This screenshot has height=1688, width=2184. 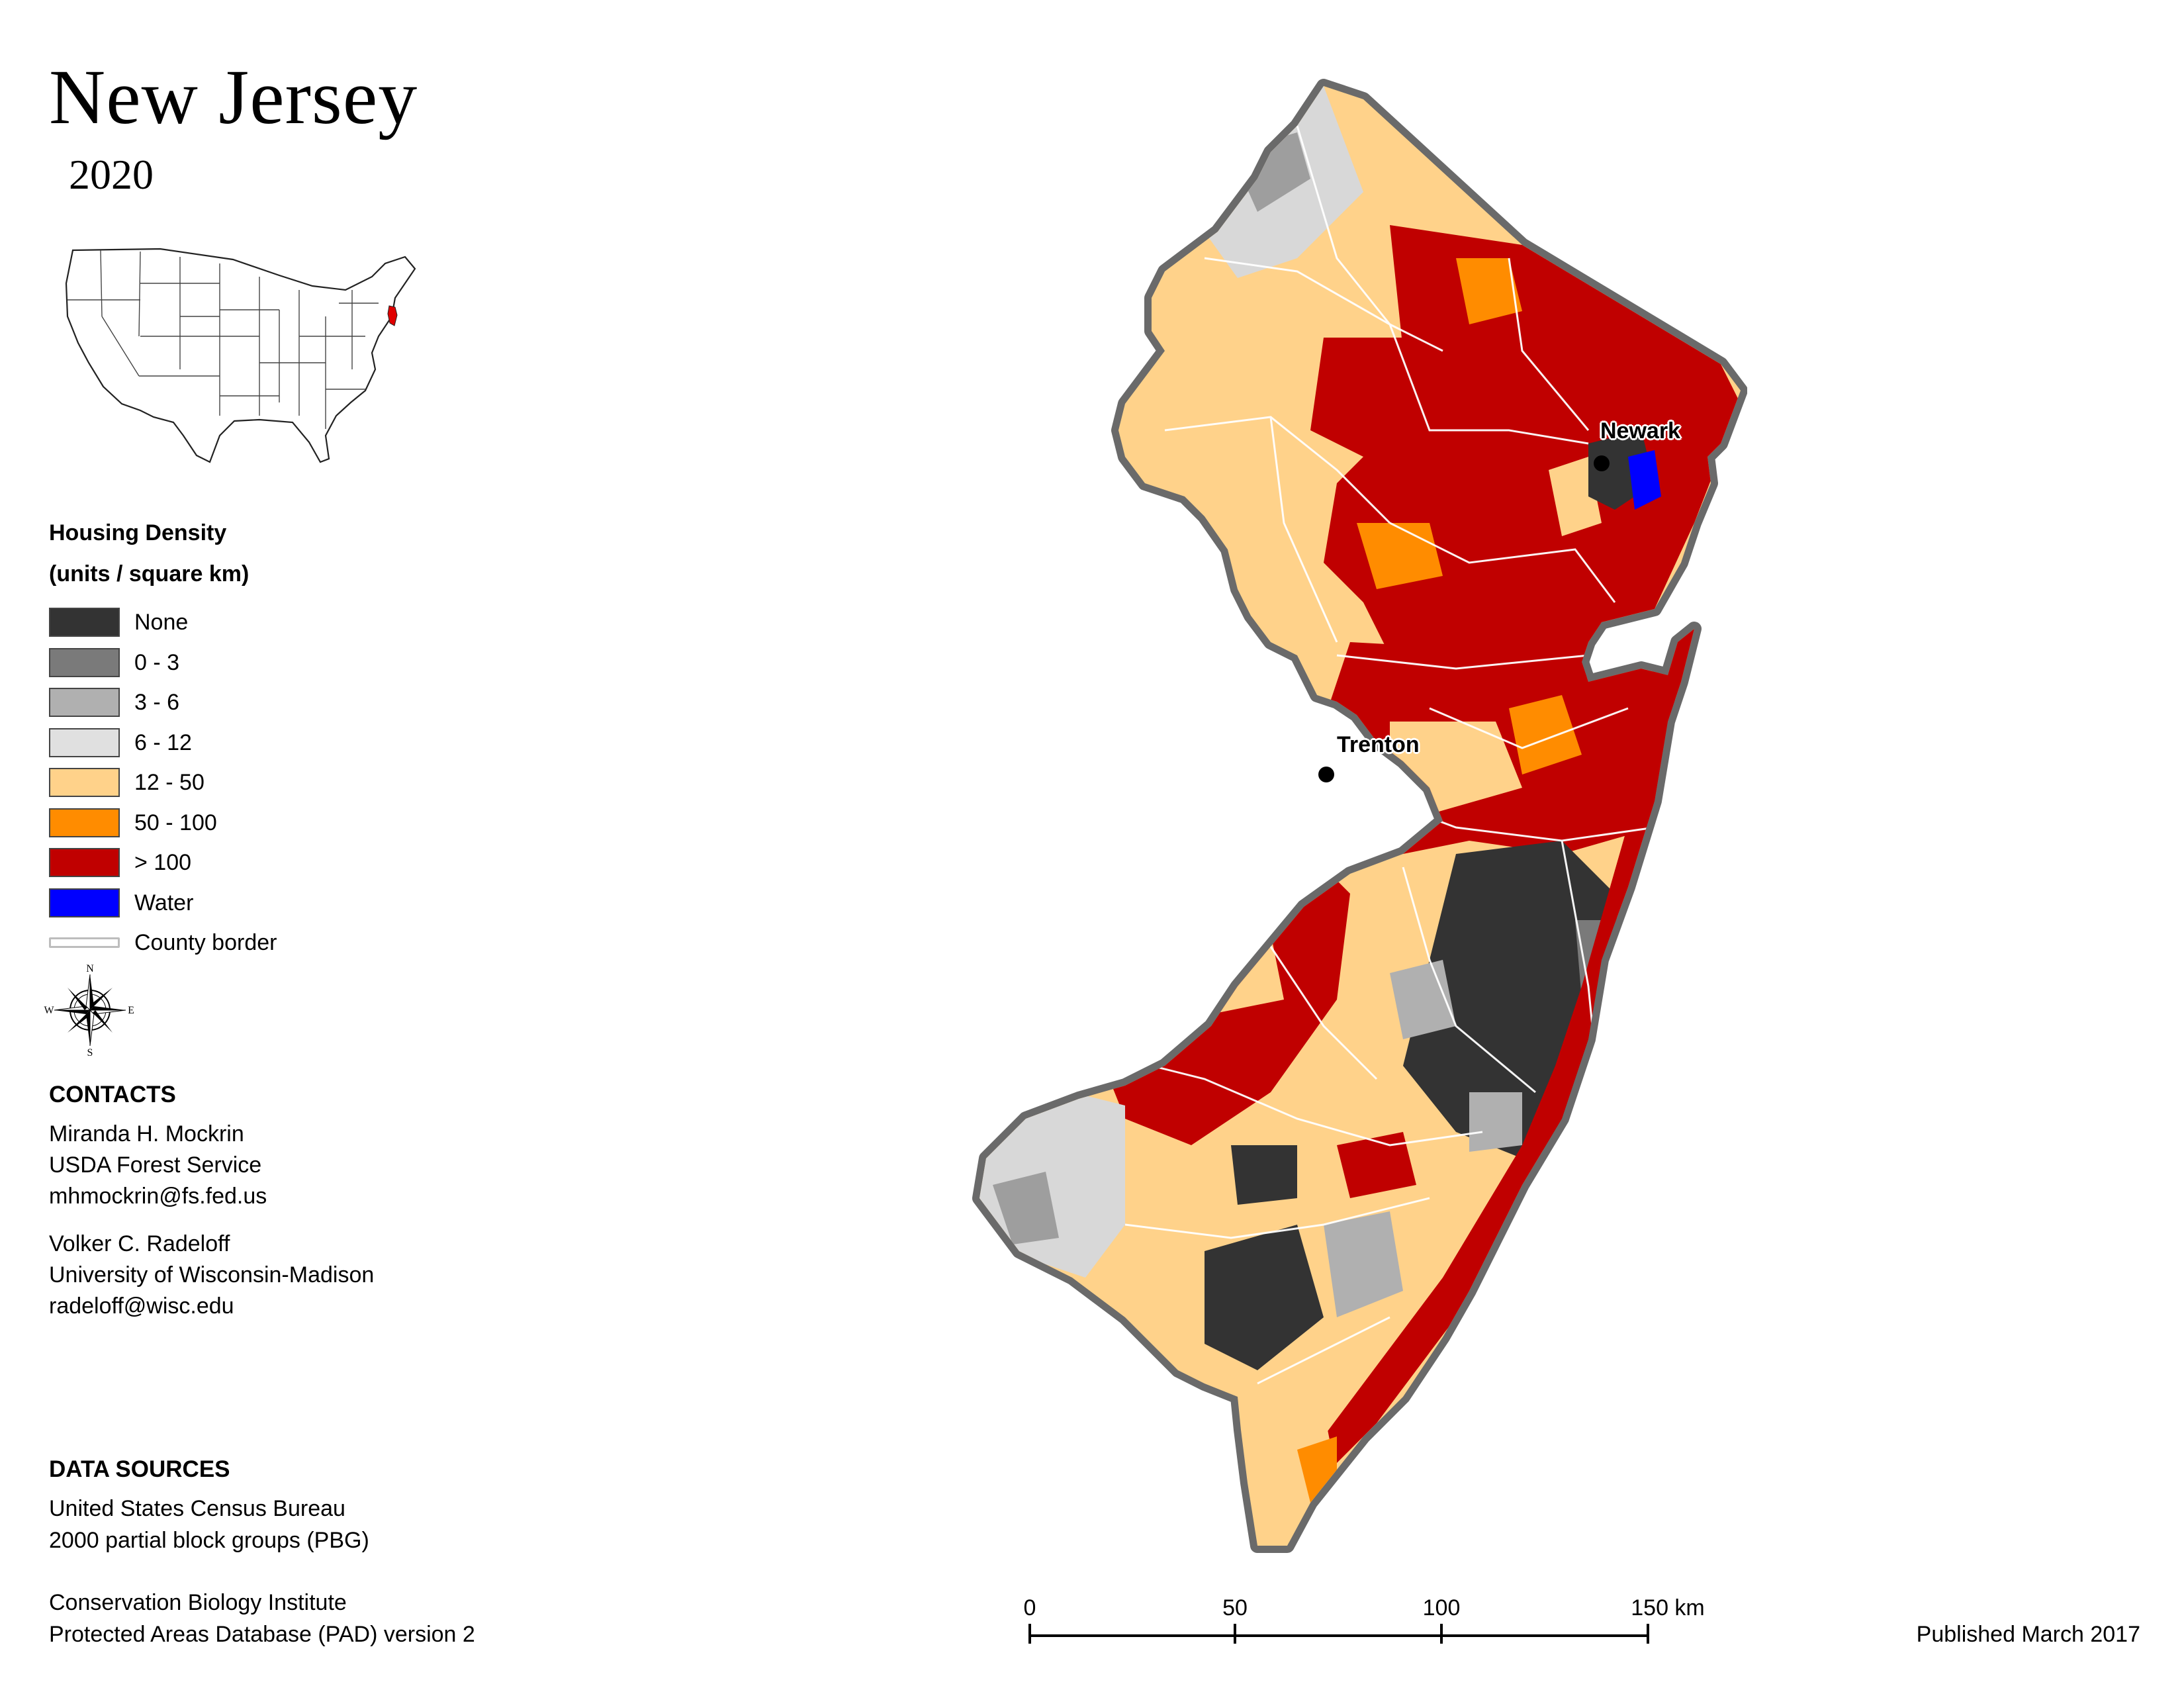 What do you see at coordinates (209, 1540) in the screenshot?
I see `data-source-line: 2000 partial block groups (PBG)` at bounding box center [209, 1540].